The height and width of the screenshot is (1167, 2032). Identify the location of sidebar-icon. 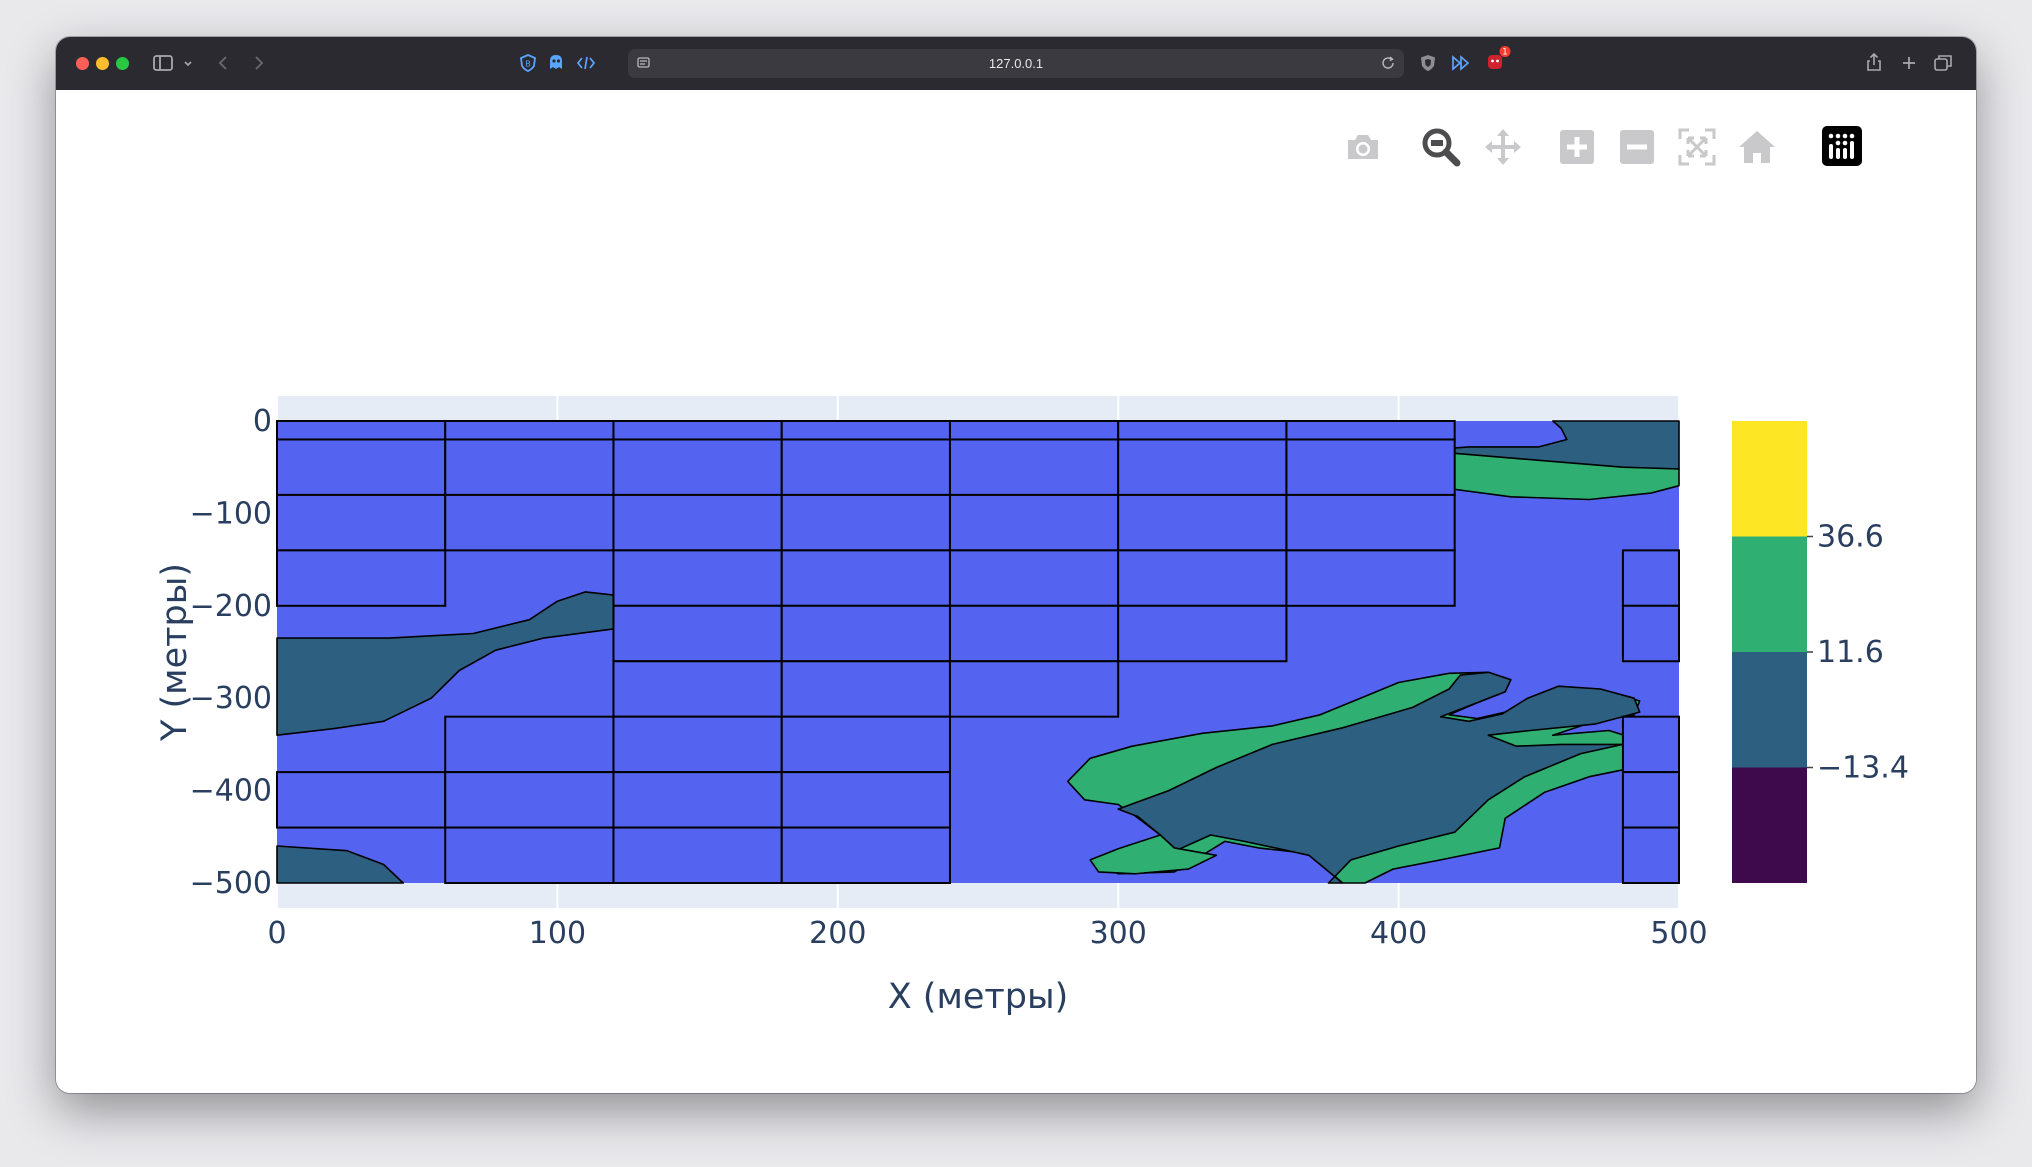
(163, 63).